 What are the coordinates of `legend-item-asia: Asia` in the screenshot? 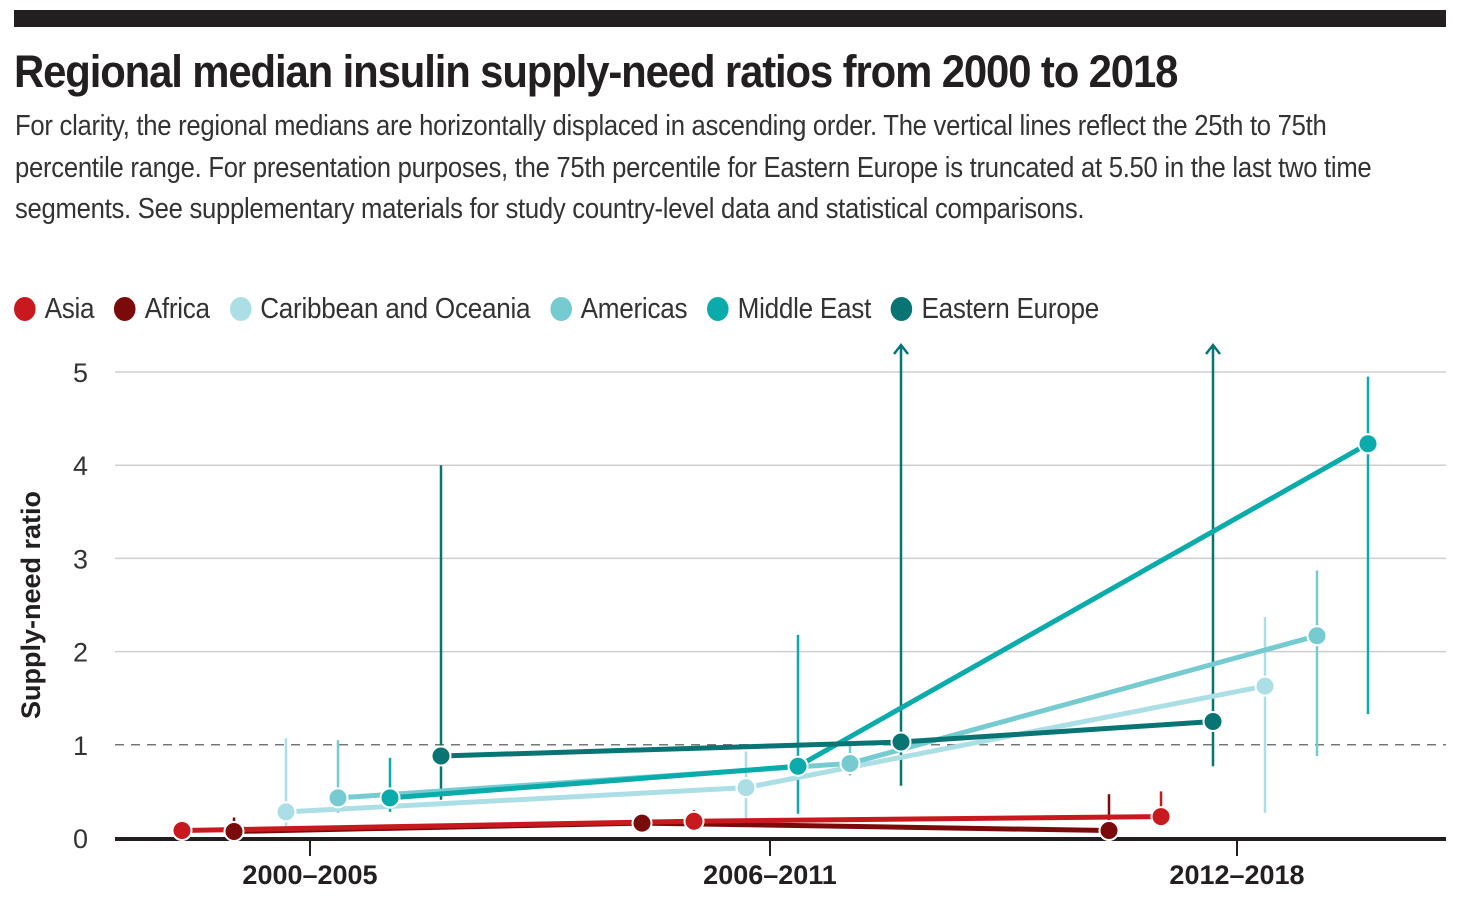 It's located at (54, 309).